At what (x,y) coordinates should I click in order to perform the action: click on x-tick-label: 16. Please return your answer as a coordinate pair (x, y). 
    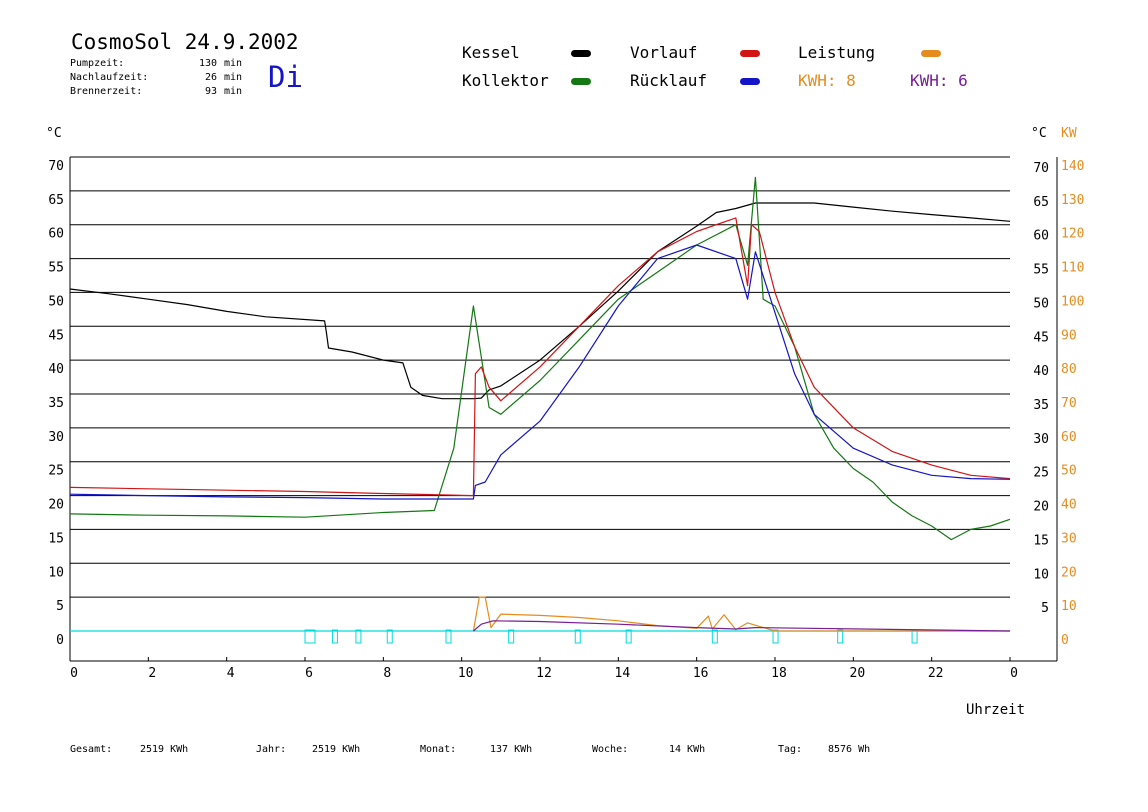
    Looking at the image, I should click on (701, 673).